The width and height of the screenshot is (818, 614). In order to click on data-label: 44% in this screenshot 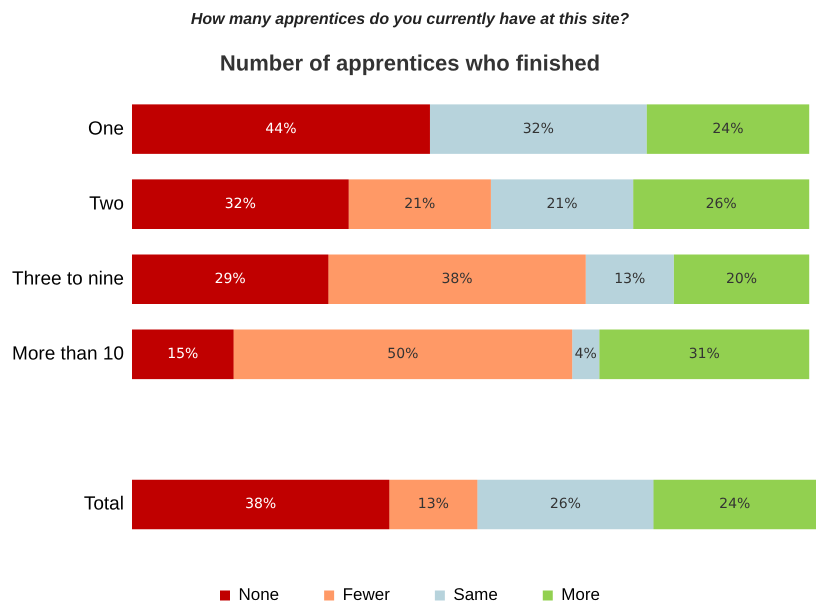, I will do `click(281, 128)`.